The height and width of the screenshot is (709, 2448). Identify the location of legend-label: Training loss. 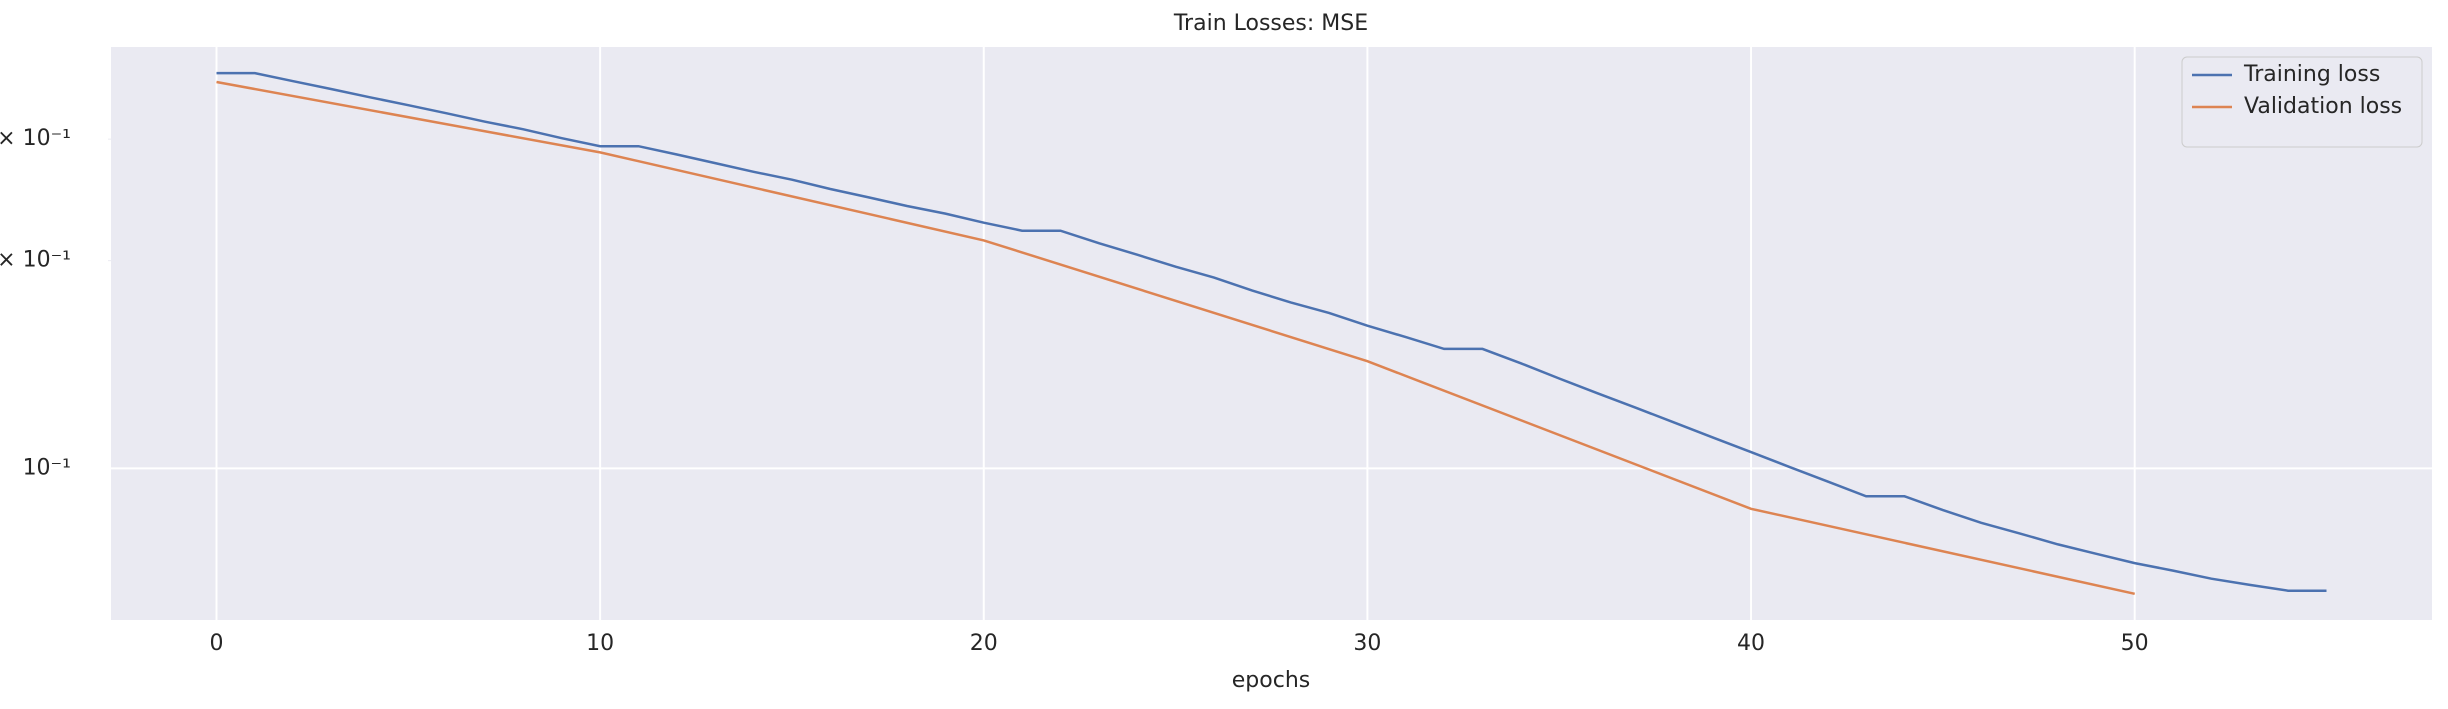
(2311, 74).